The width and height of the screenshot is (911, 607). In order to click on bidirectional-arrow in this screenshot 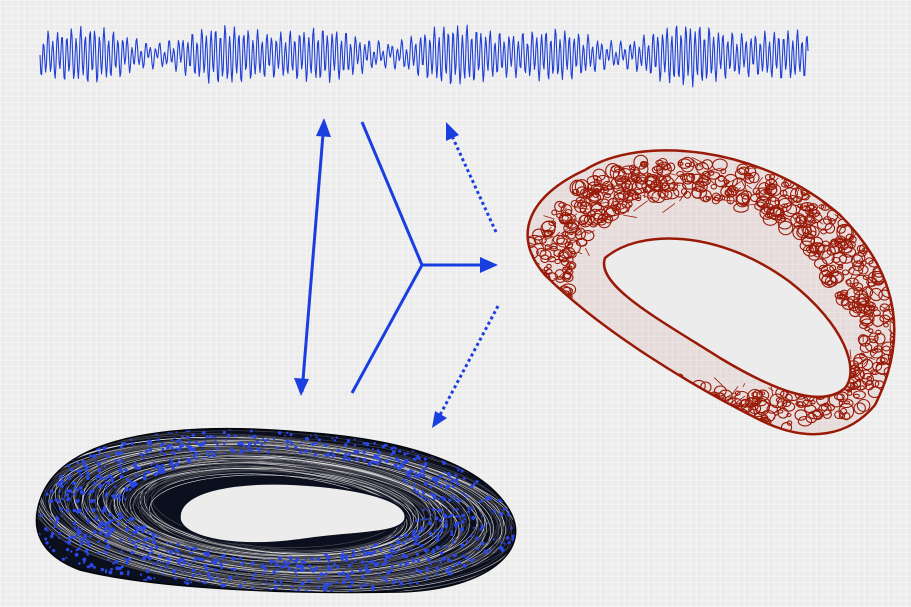, I will do `click(312, 257)`.